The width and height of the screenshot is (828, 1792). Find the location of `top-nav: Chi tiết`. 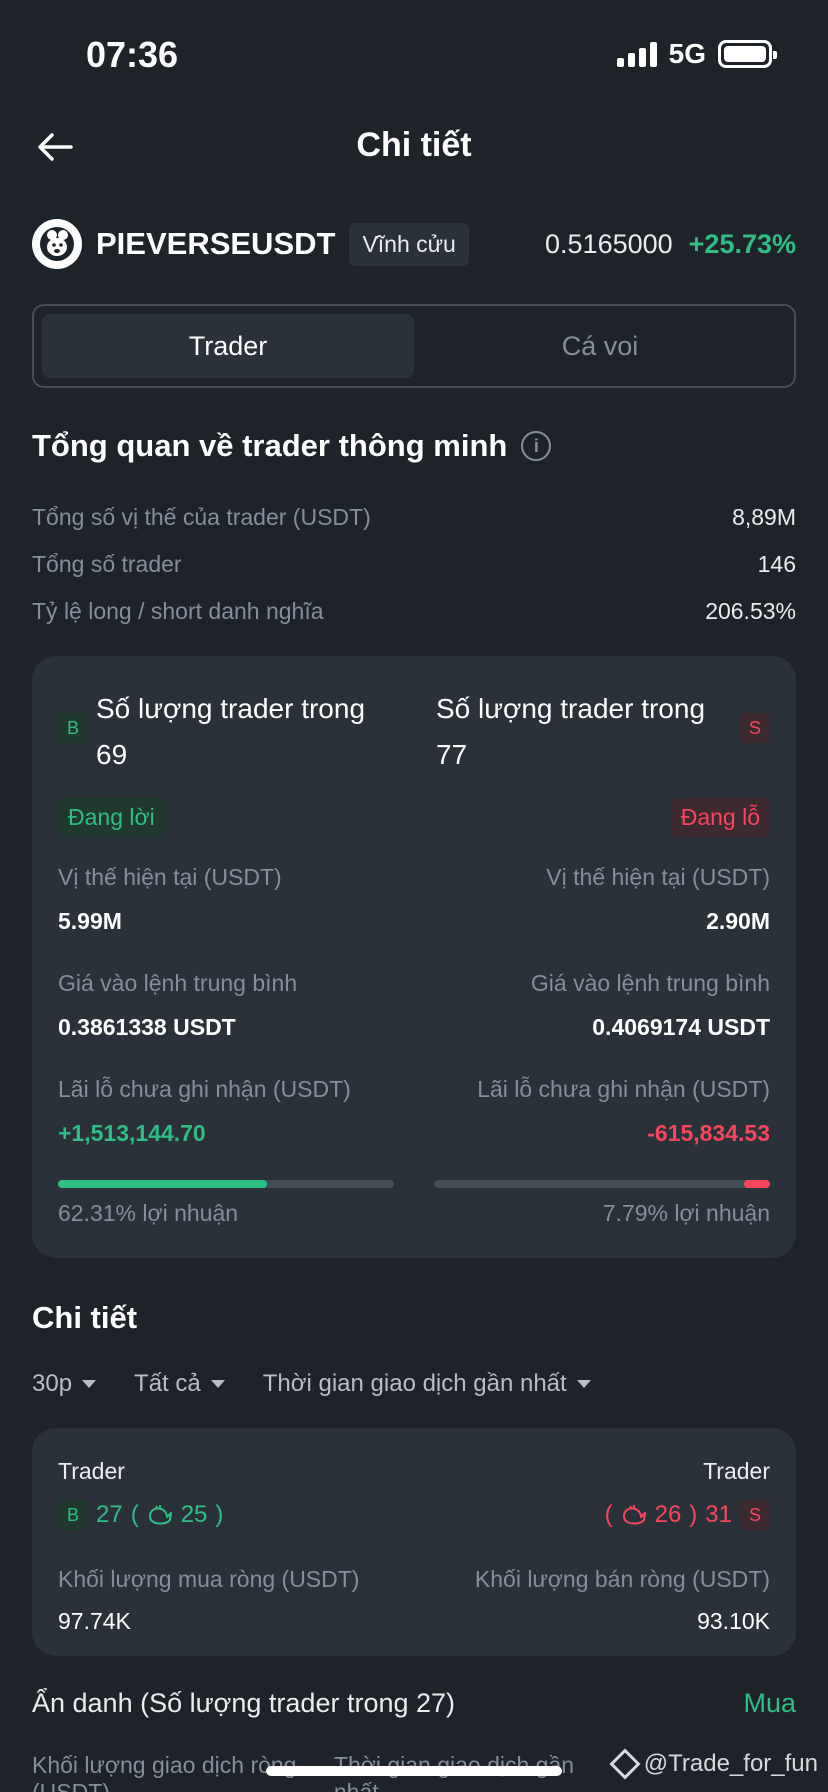

top-nav: Chi tiết is located at coordinates (414, 145).